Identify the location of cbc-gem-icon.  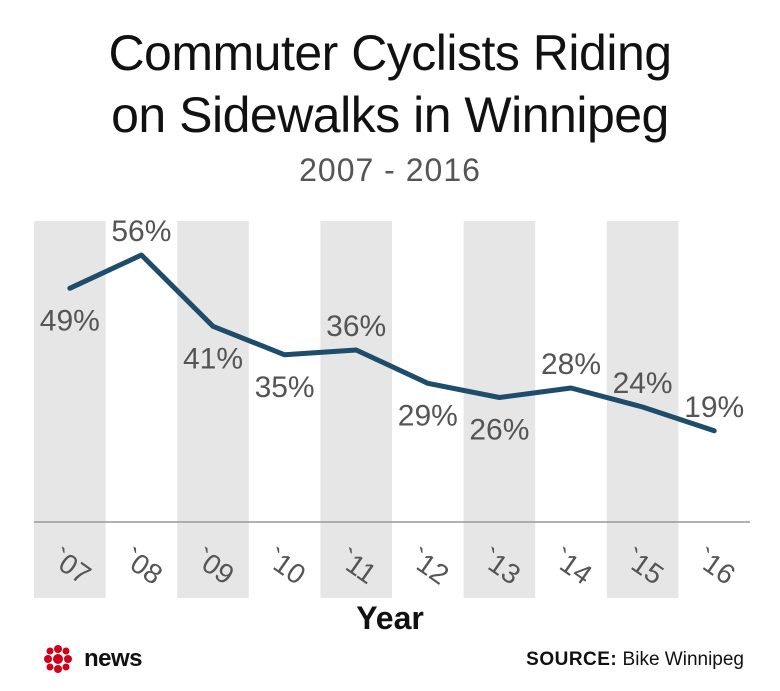
(58, 659).